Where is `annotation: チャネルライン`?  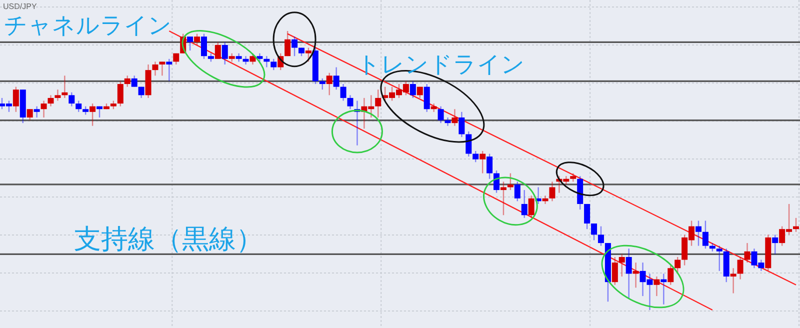 annotation: チャネルライン is located at coordinates (88, 25).